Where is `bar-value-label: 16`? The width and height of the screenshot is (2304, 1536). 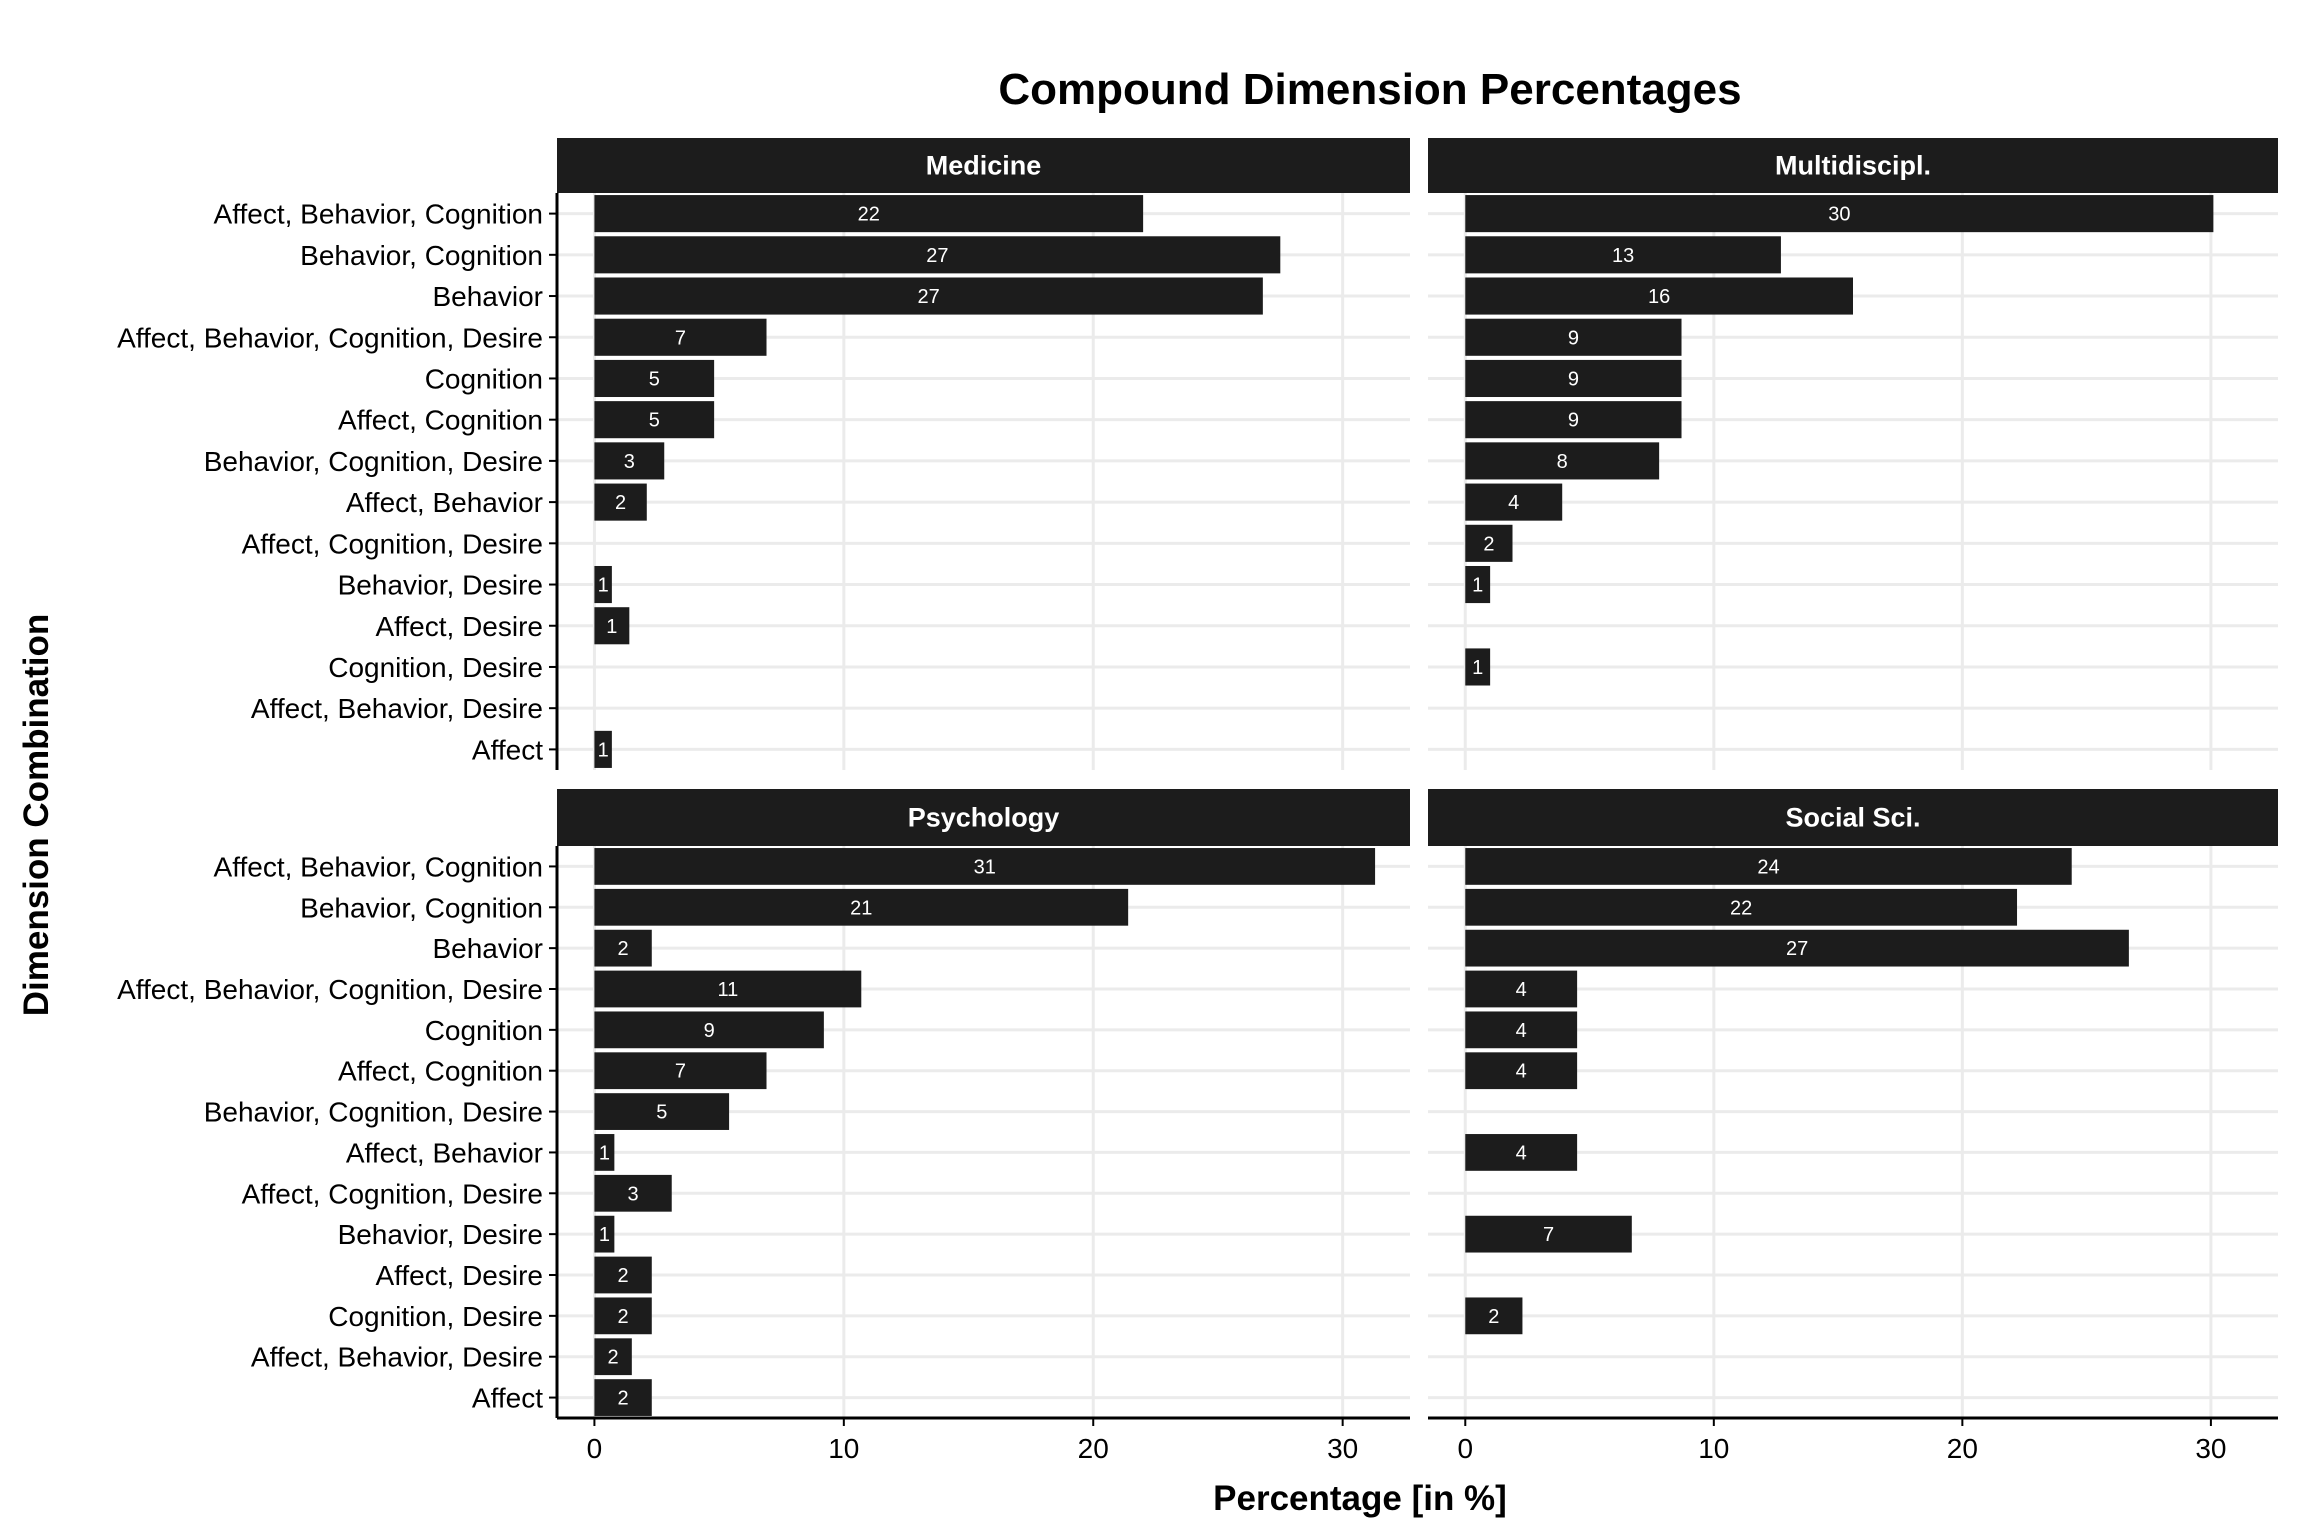
bar-value-label: 16 is located at coordinates (1659, 297).